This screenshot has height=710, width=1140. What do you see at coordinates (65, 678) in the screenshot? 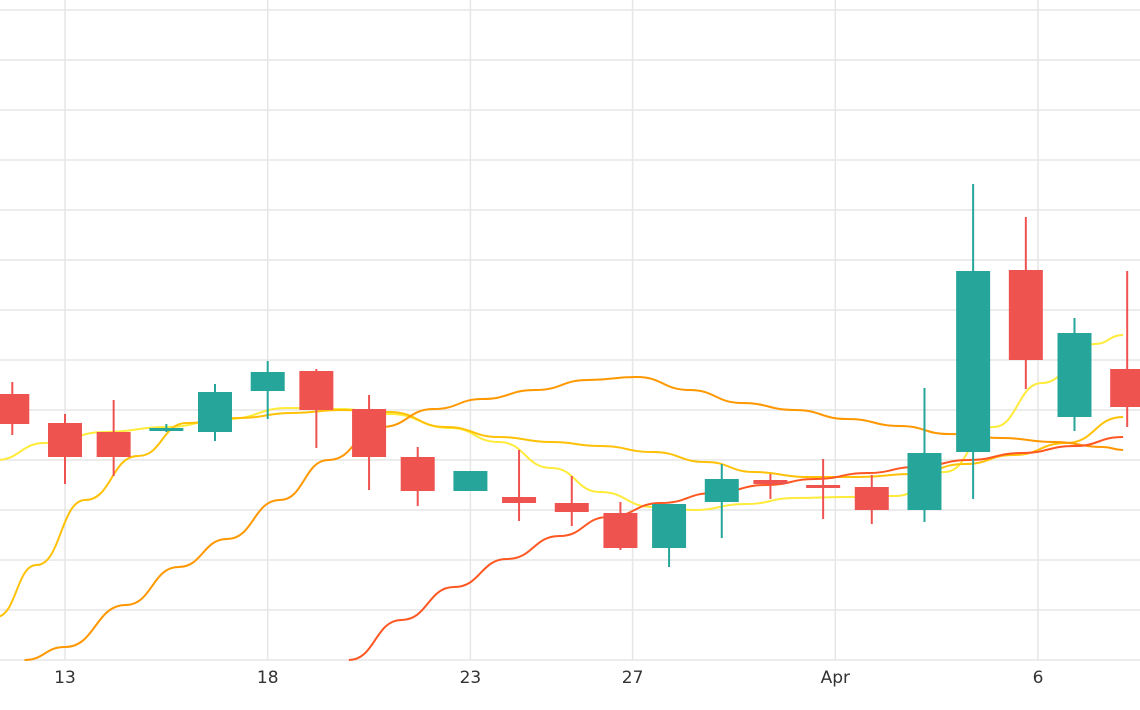
I see `x-tick-label: 13` at bounding box center [65, 678].